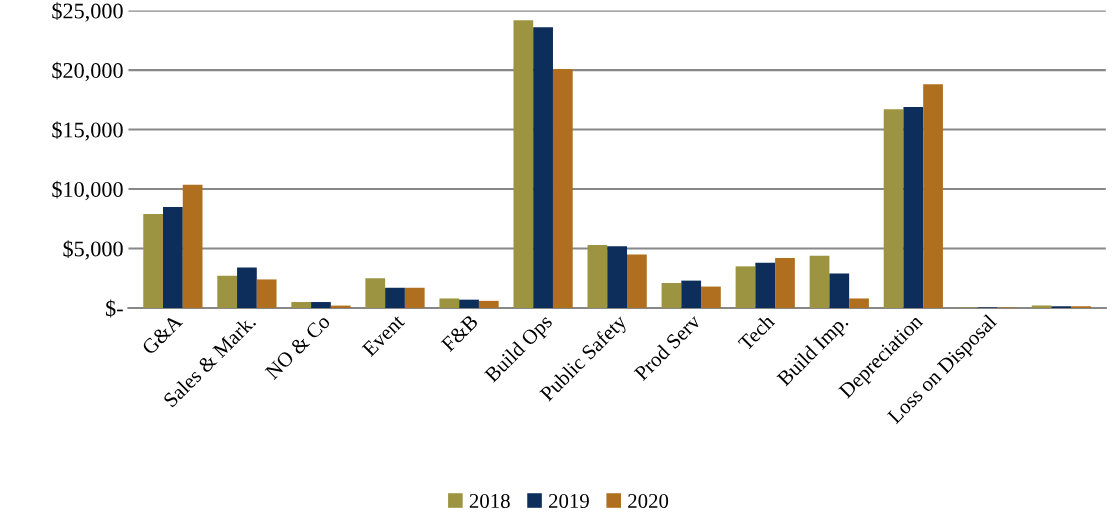  I want to click on x-tick-label: Tech, so click(756, 332).